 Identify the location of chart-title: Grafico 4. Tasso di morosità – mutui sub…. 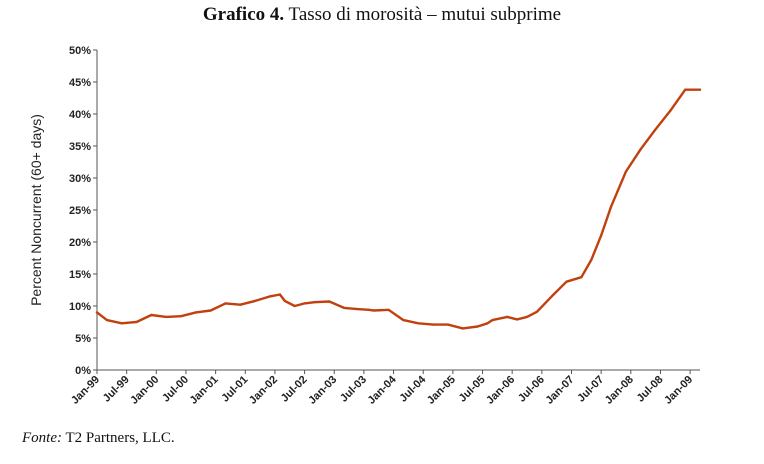
(382, 15).